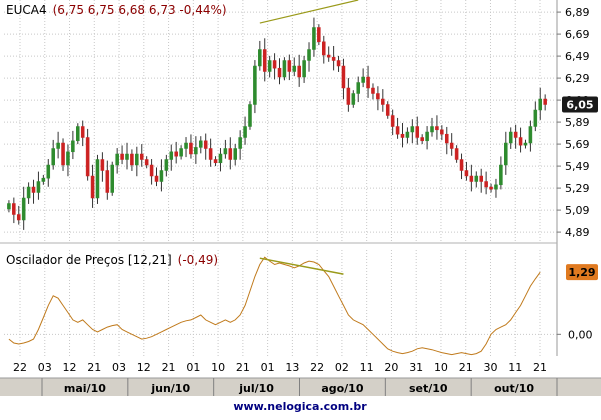 Image resolution: width=601 pixels, height=420 pixels. What do you see at coordinates (301, 266) in the screenshot?
I see `oscillator-trendline-segment` at bounding box center [301, 266].